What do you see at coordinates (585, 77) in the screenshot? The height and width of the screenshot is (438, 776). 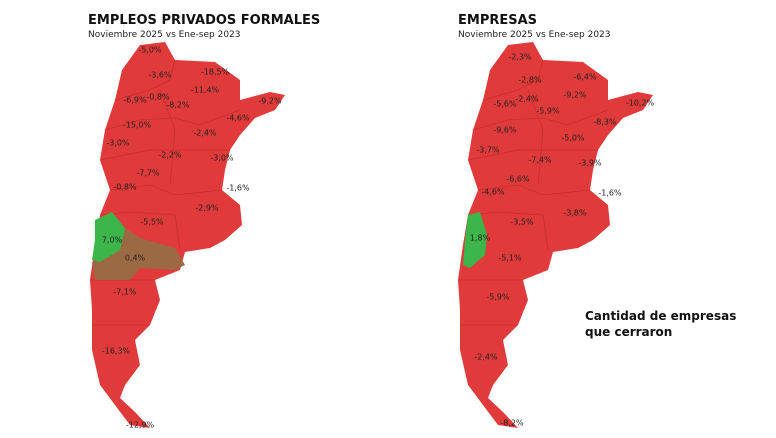 I see `region-label: -6,4%` at bounding box center [585, 77].